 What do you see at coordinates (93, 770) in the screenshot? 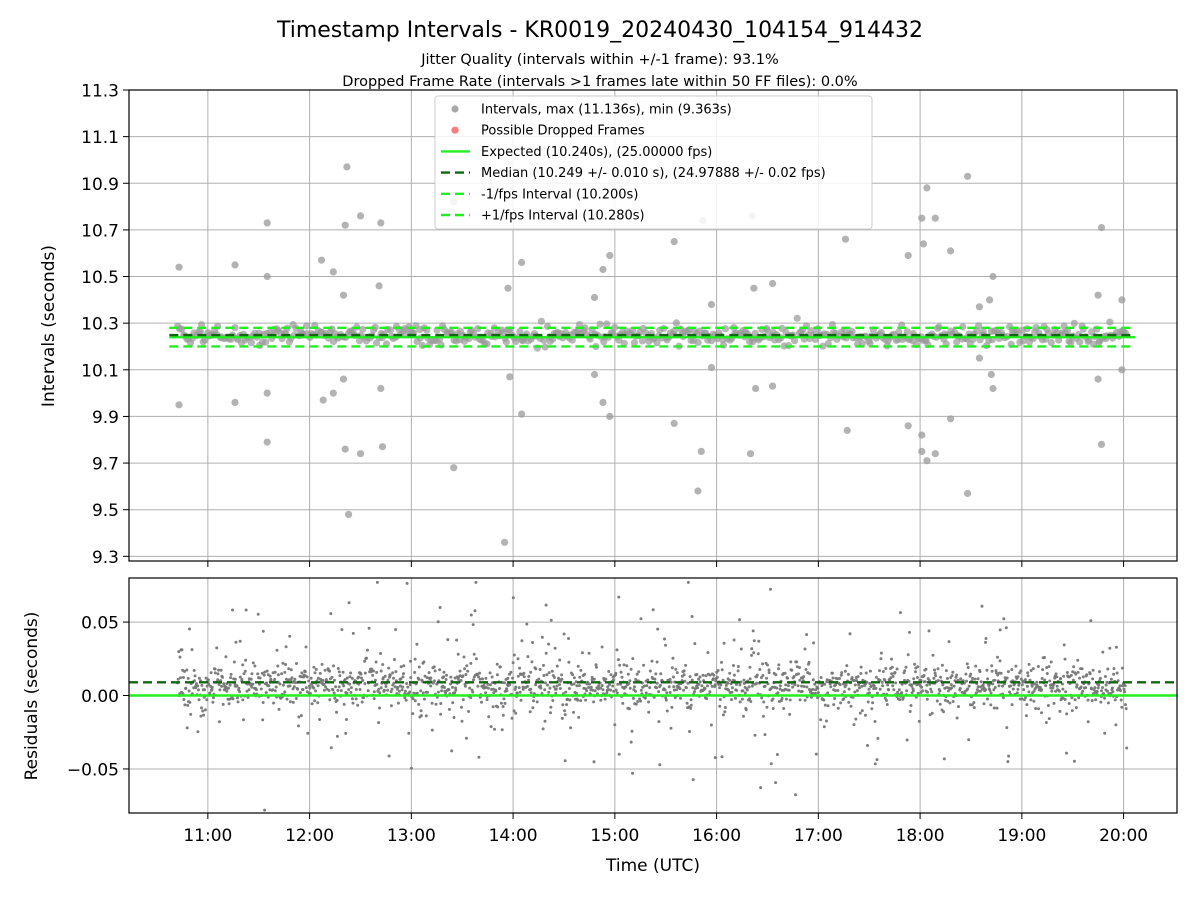
I see `bottom-ytick-label: −0.05` at bounding box center [93, 770].